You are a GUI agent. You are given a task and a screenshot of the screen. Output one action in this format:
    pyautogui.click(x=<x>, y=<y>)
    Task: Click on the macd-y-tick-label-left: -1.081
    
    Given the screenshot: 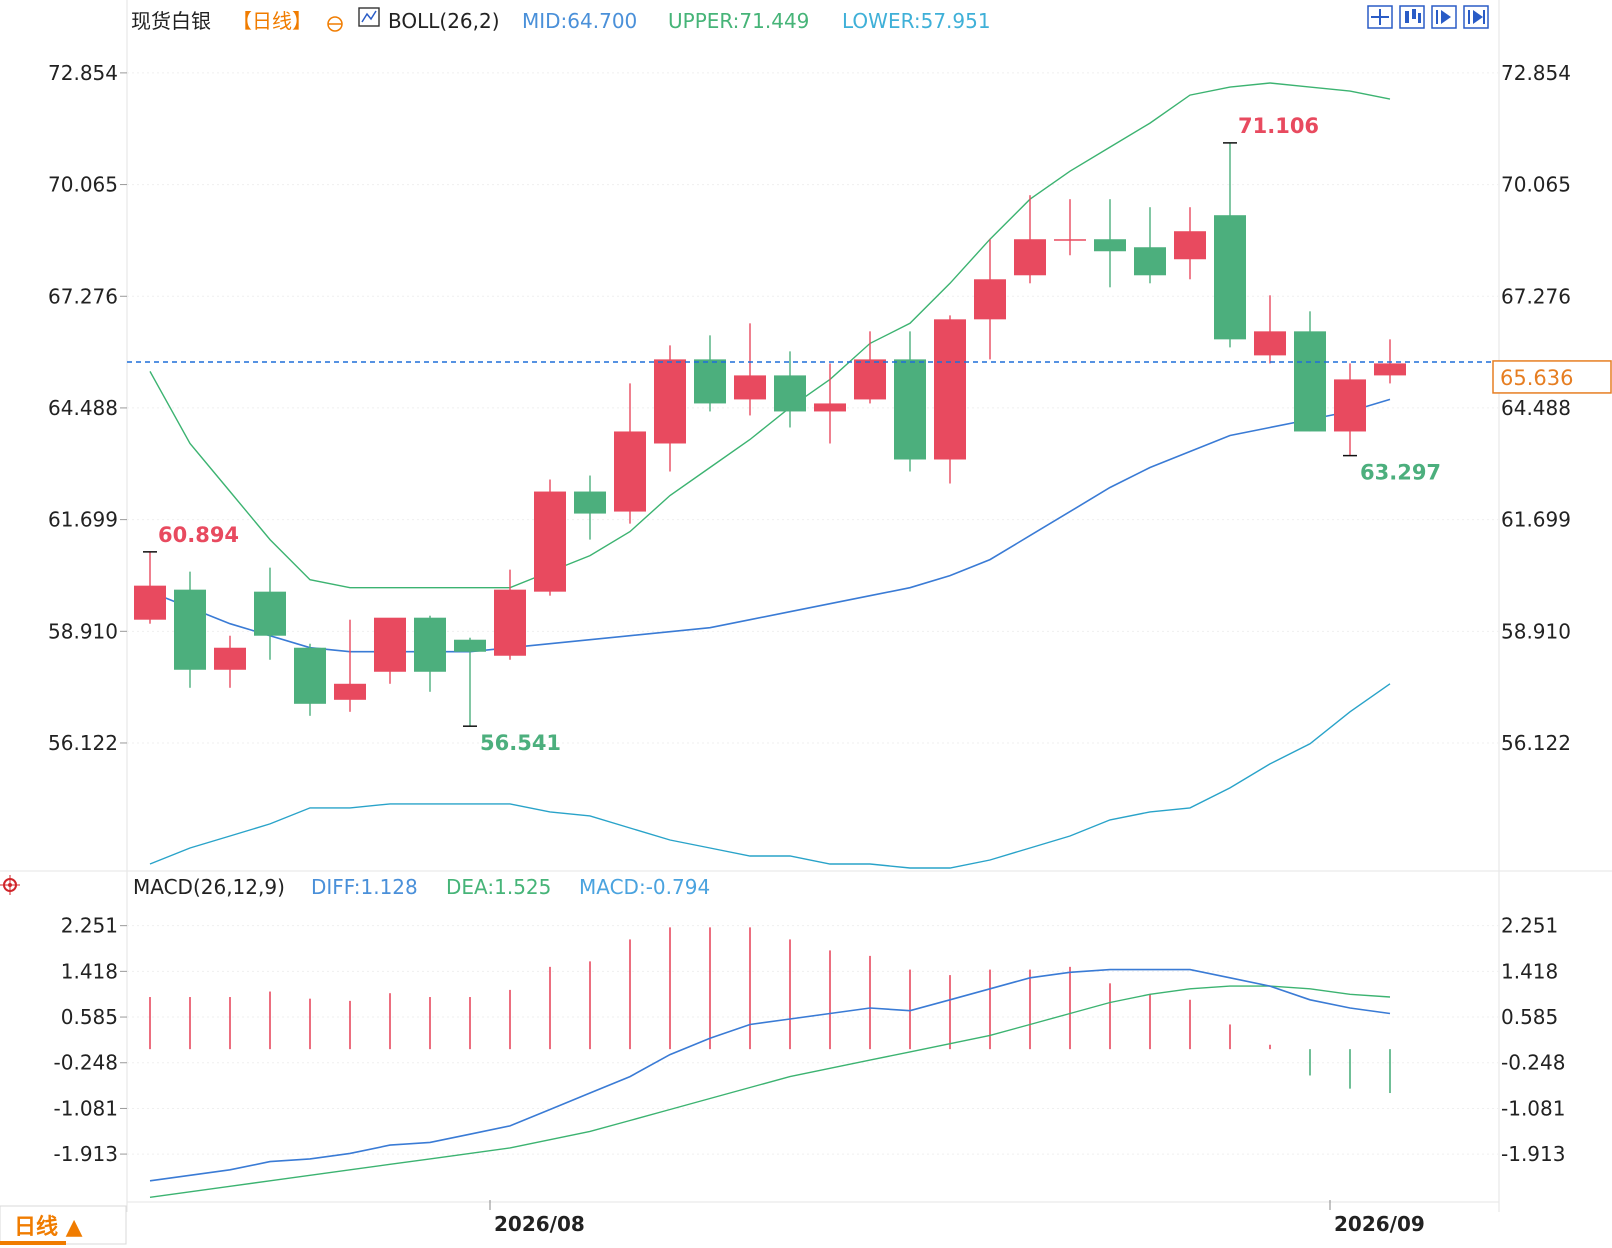 What is the action you would take?
    pyautogui.click(x=86, y=1108)
    